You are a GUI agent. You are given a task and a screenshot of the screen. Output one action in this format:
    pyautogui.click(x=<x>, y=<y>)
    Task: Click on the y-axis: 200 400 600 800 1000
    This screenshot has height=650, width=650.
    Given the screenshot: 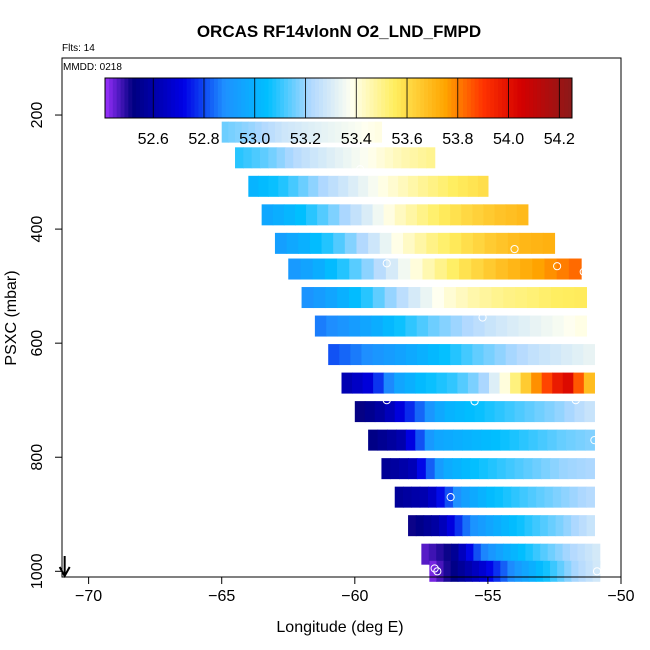 What is the action you would take?
    pyautogui.click(x=45, y=345)
    